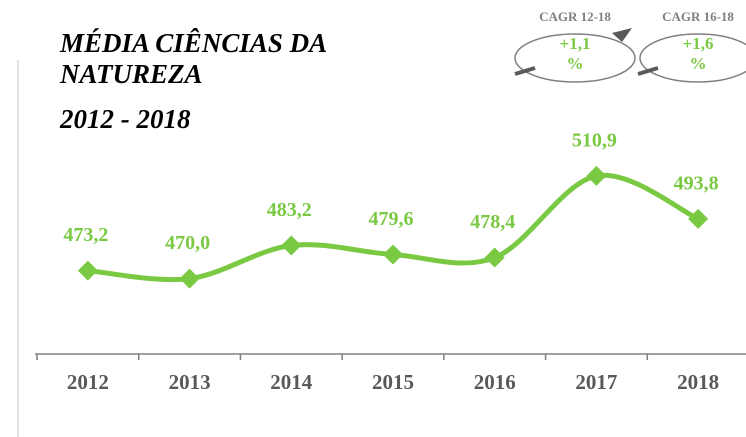 This screenshot has width=746, height=437. Describe the element at coordinates (187, 243) in the screenshot. I see `data-label: 470,0` at that location.